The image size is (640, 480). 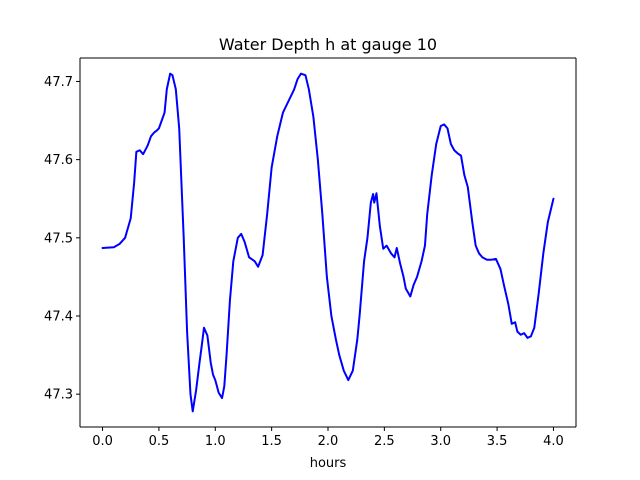 What do you see at coordinates (58, 316) in the screenshot?
I see `y-tick-label: 47.4` at bounding box center [58, 316].